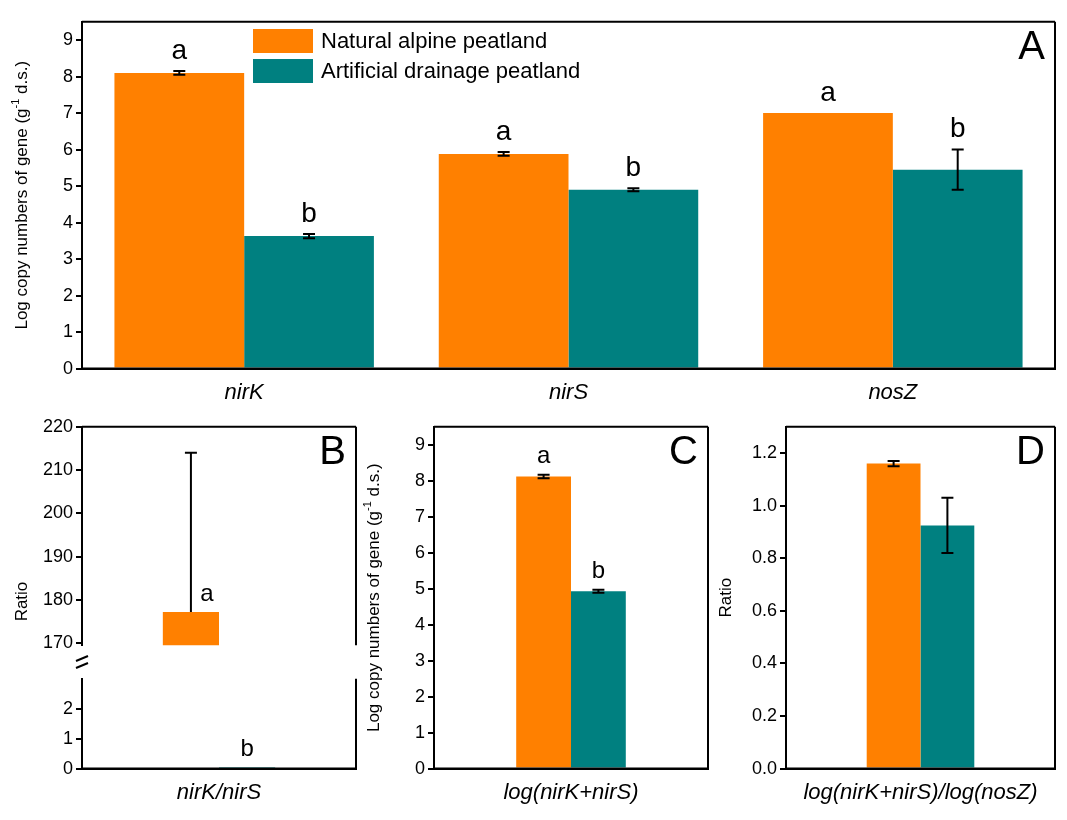  I want to click on y-tick-label: 180, so click(57, 598).